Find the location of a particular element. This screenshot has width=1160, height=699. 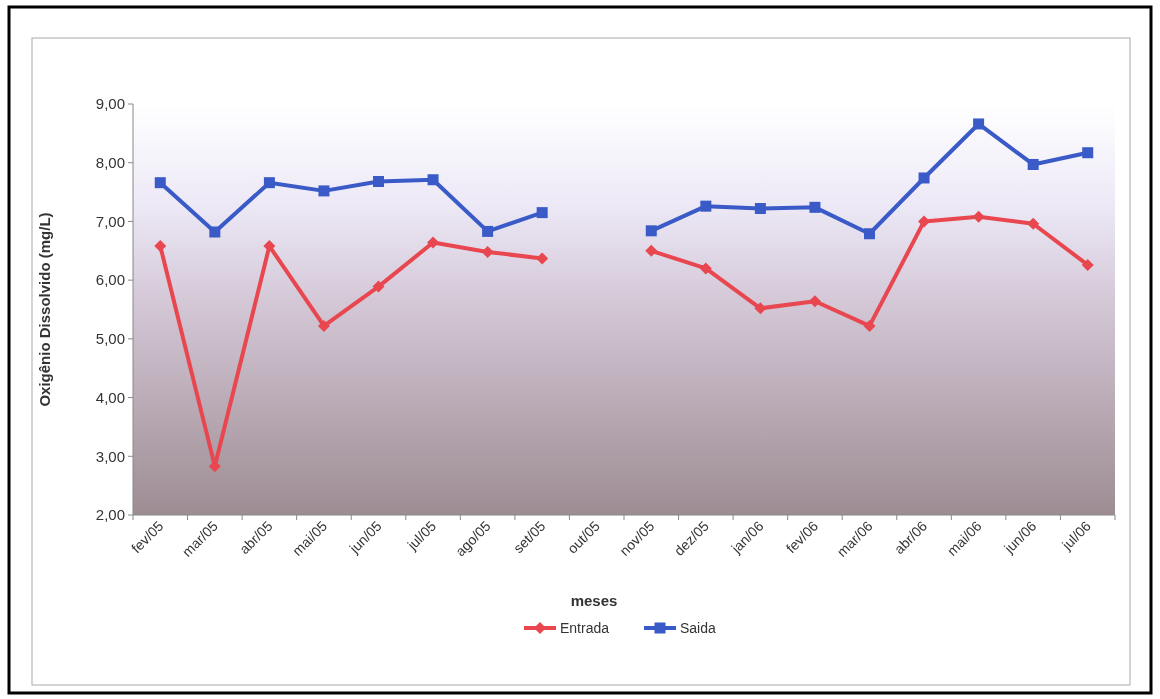

y-tick-label: 7,00 is located at coordinates (110, 221).